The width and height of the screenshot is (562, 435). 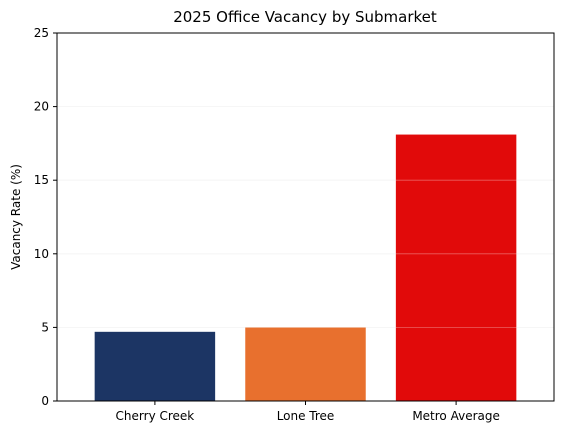 I want to click on y-tick-label: 20, so click(x=41, y=107).